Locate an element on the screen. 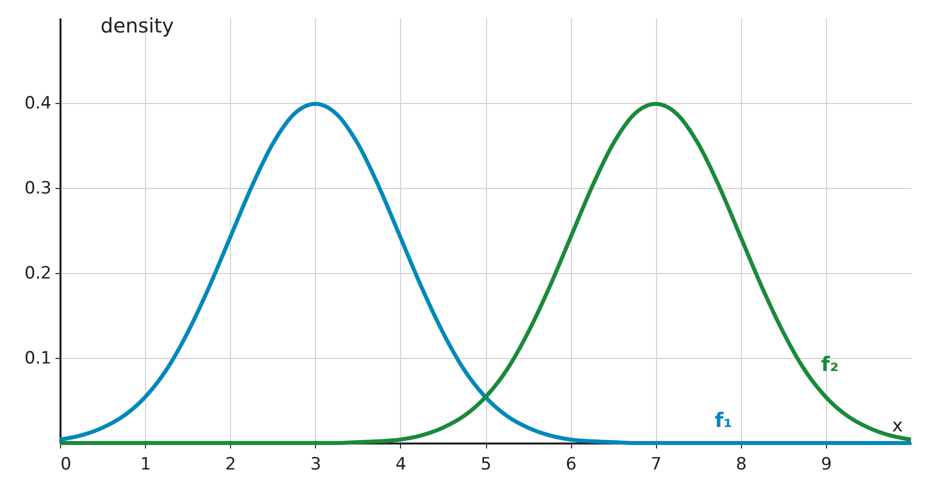 Image resolution: width=929 pixels, height=491 pixels. x-tick-label: 1 is located at coordinates (146, 464).